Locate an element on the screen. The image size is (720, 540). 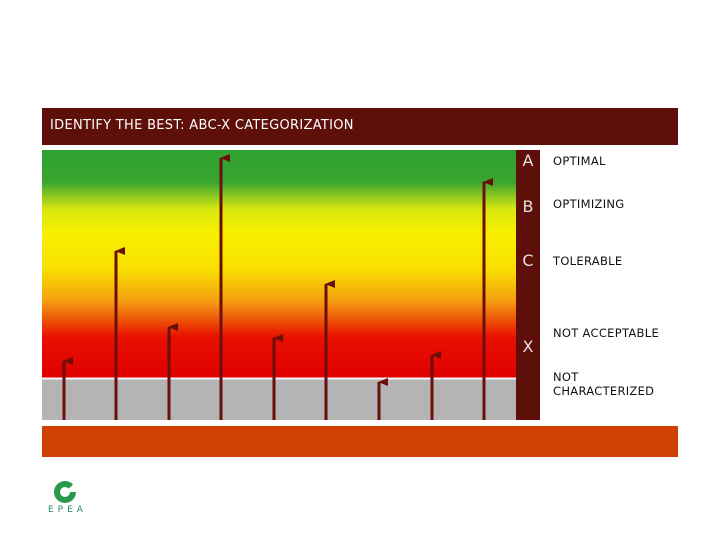
footer-bar is located at coordinates (360, 441).